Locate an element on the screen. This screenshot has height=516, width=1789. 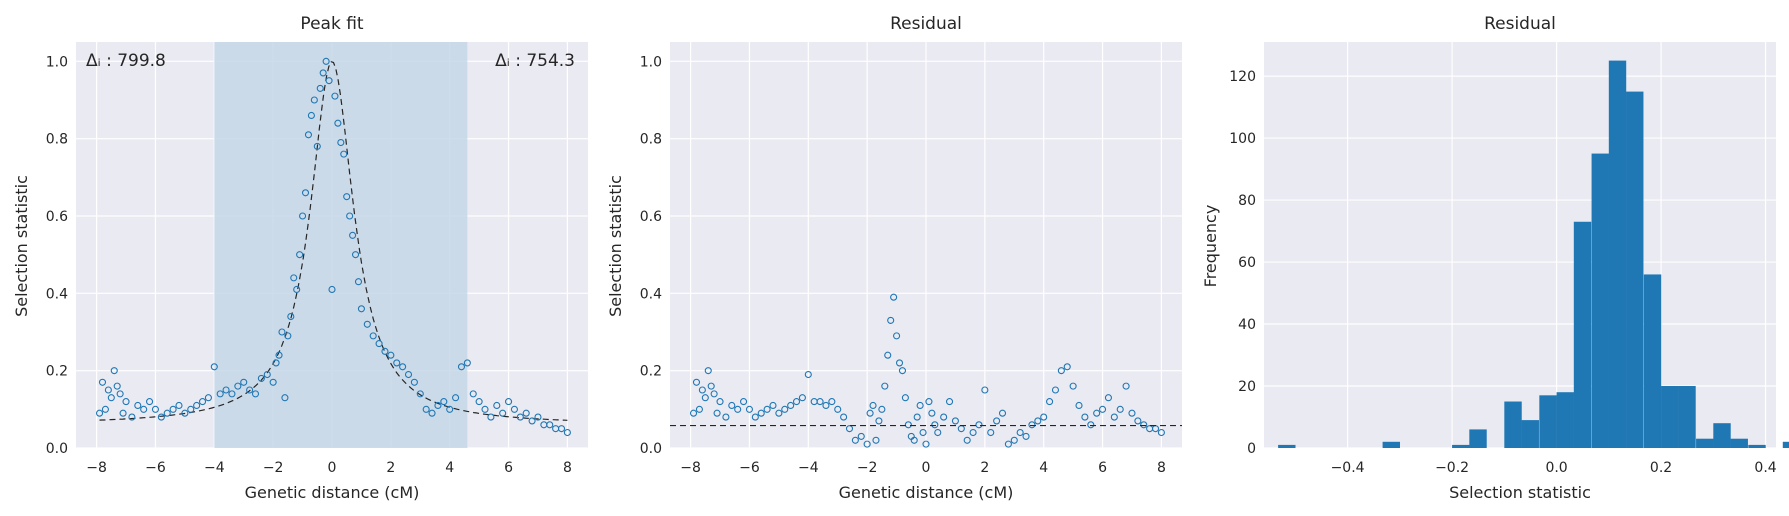
x-tick-label: 8 is located at coordinates (567, 468).